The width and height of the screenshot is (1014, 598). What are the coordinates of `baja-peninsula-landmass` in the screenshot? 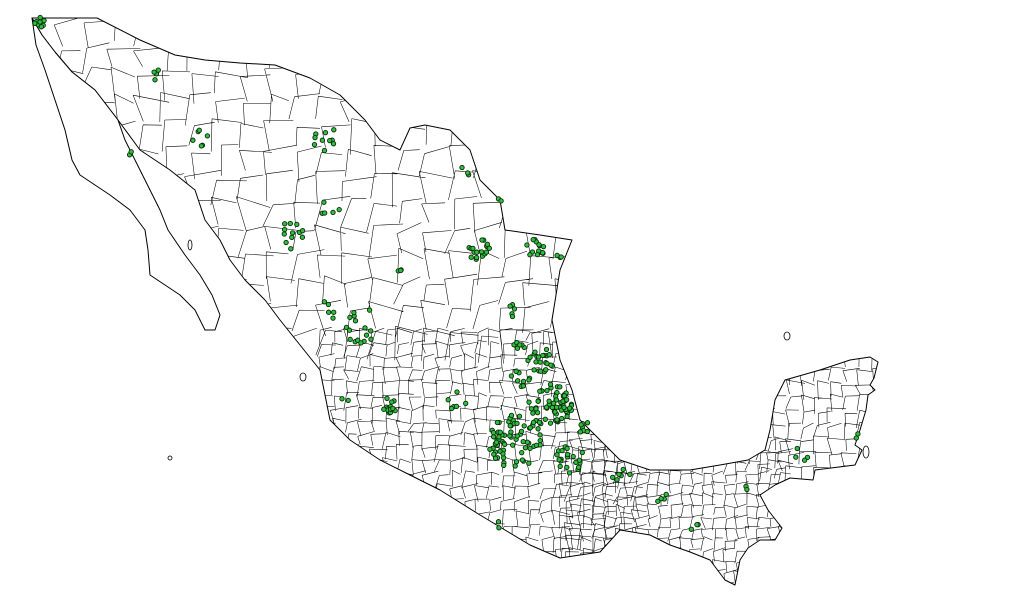 It's located at (126, 174).